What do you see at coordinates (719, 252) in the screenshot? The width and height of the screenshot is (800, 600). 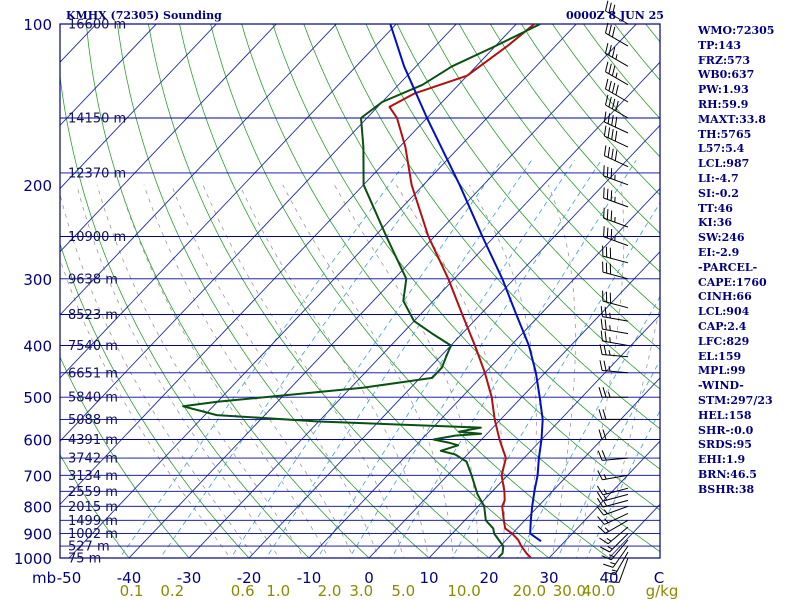 I see `sidebar-line: EI:-2.9` at bounding box center [719, 252].